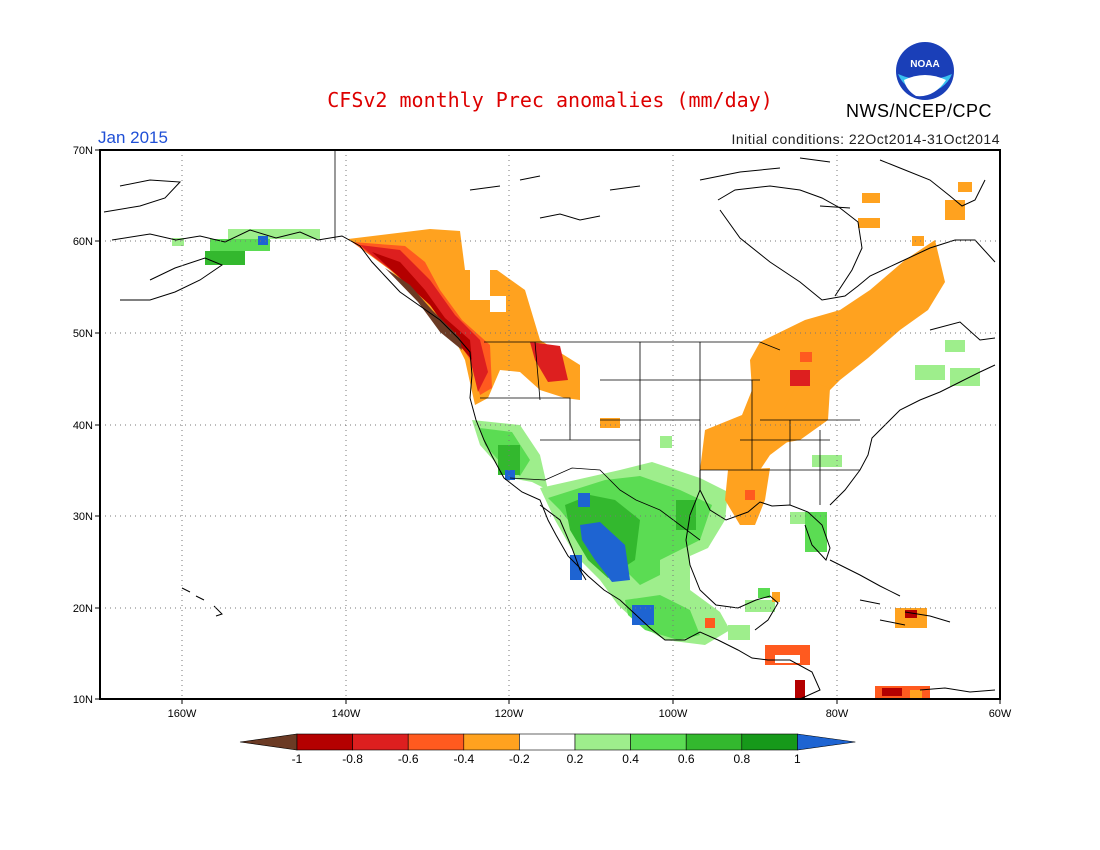 The height and width of the screenshot is (850, 1100). Describe the element at coordinates (83, 700) in the screenshot. I see `lat-label: 10N` at that location.